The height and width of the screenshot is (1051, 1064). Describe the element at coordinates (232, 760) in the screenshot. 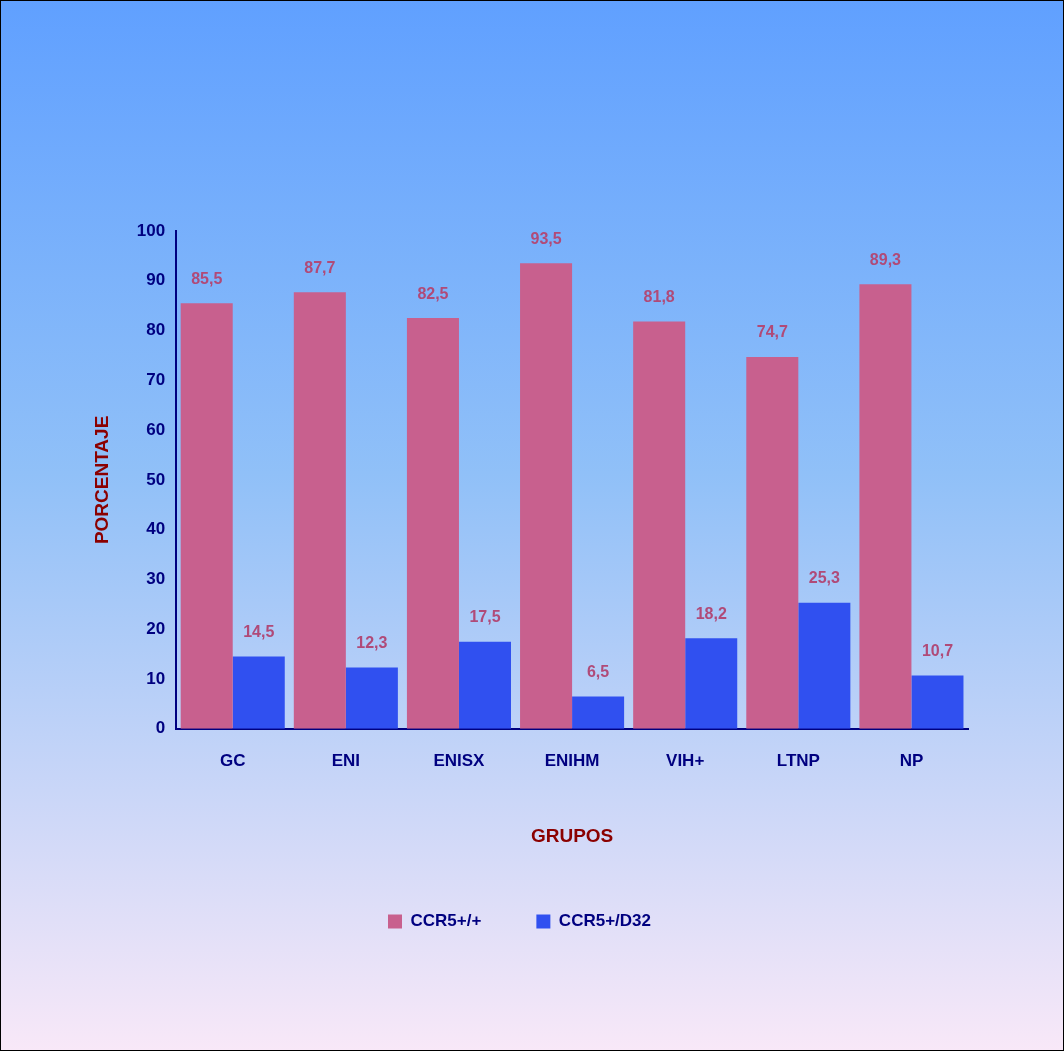

I see `x-tick-label: GC` at that location.